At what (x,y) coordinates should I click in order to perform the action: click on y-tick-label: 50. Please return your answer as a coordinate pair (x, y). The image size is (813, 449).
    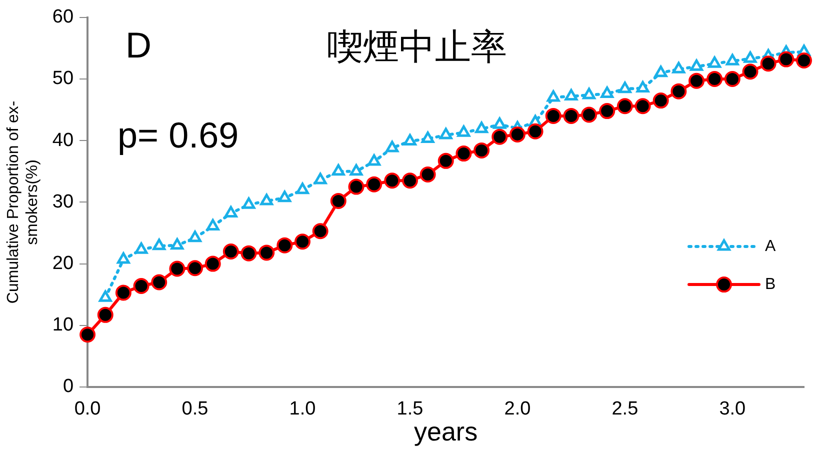
    Looking at the image, I should click on (63, 79).